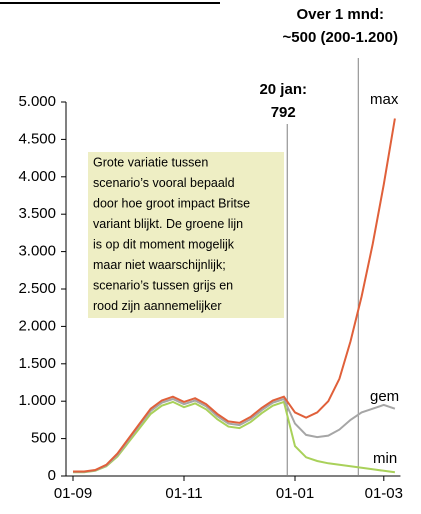 The image size is (421, 514). I want to click on annotation-text: ~500 (200-1.200), so click(341, 37).